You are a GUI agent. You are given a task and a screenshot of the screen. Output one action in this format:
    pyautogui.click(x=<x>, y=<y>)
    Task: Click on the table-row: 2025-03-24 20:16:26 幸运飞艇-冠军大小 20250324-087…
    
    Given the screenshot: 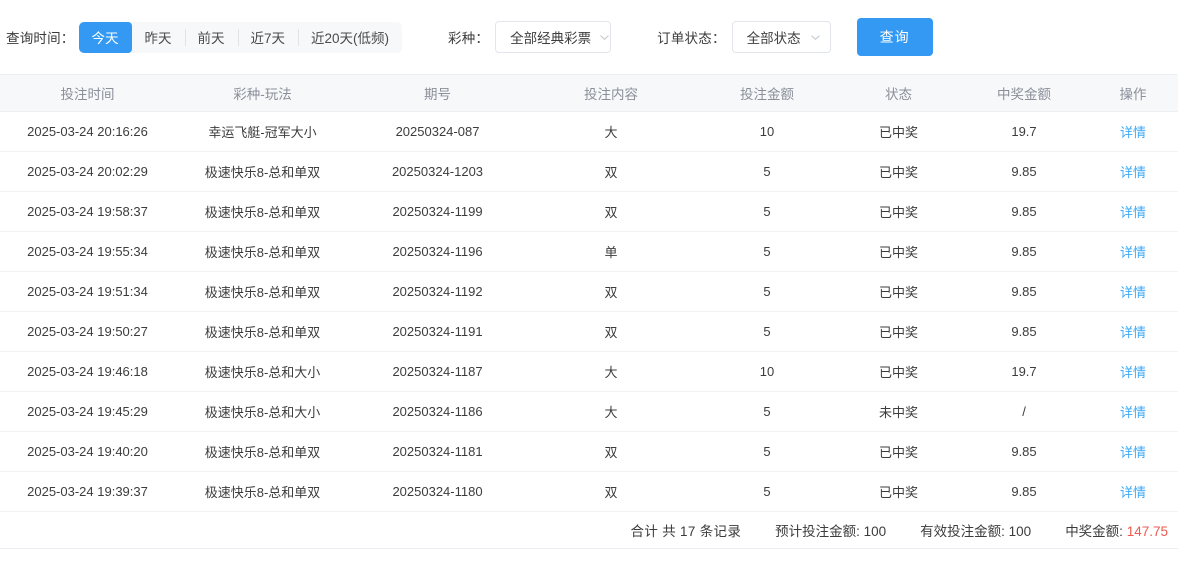 What is the action you would take?
    pyautogui.click(x=589, y=131)
    